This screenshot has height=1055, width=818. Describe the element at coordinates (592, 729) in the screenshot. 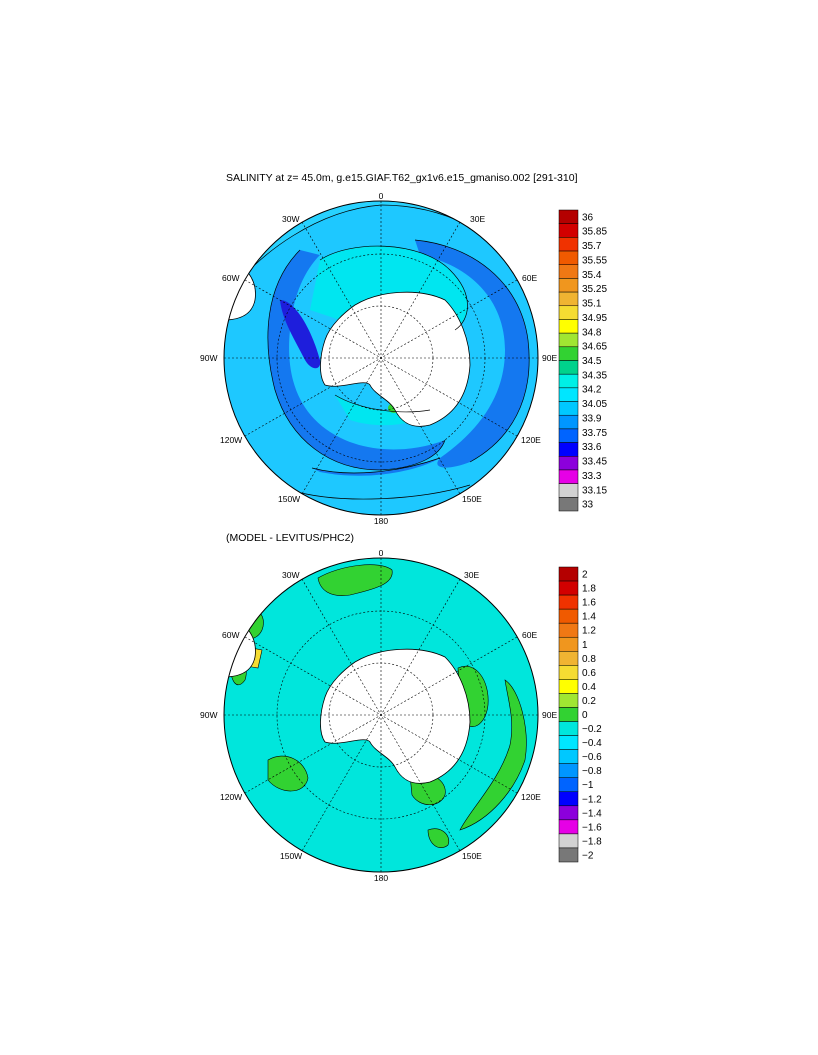

I see `difference-colorbar-label: −0.2` at that location.